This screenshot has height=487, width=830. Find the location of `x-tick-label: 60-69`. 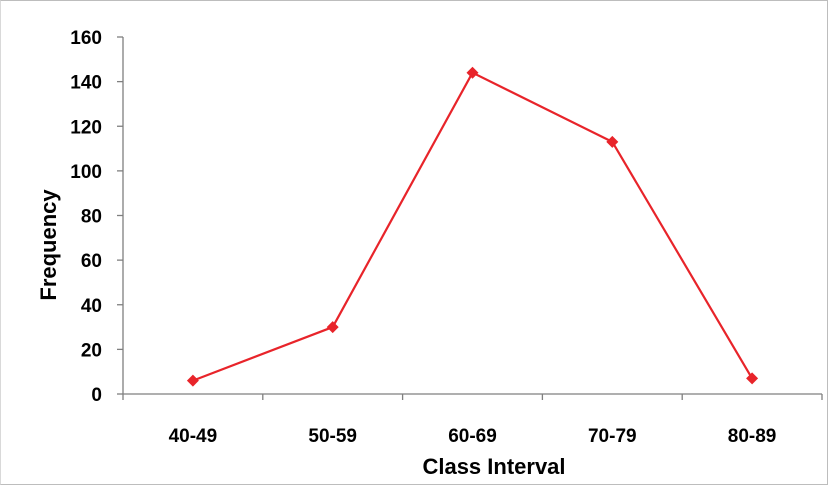

x-tick-label: 60-69 is located at coordinates (472, 436).